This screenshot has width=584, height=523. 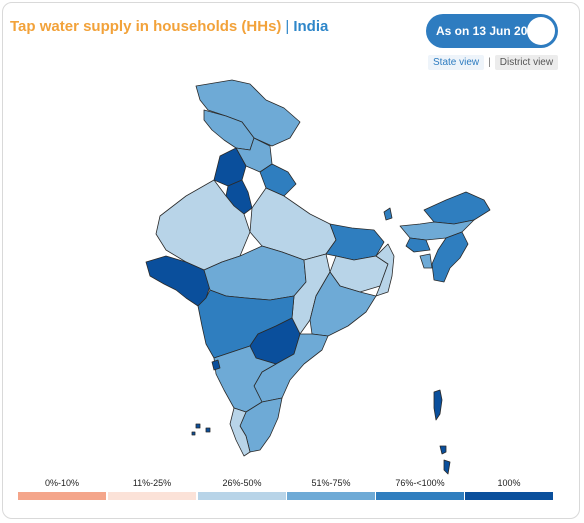 I want to click on legend-item: 11%-25%, so click(x=152, y=489).